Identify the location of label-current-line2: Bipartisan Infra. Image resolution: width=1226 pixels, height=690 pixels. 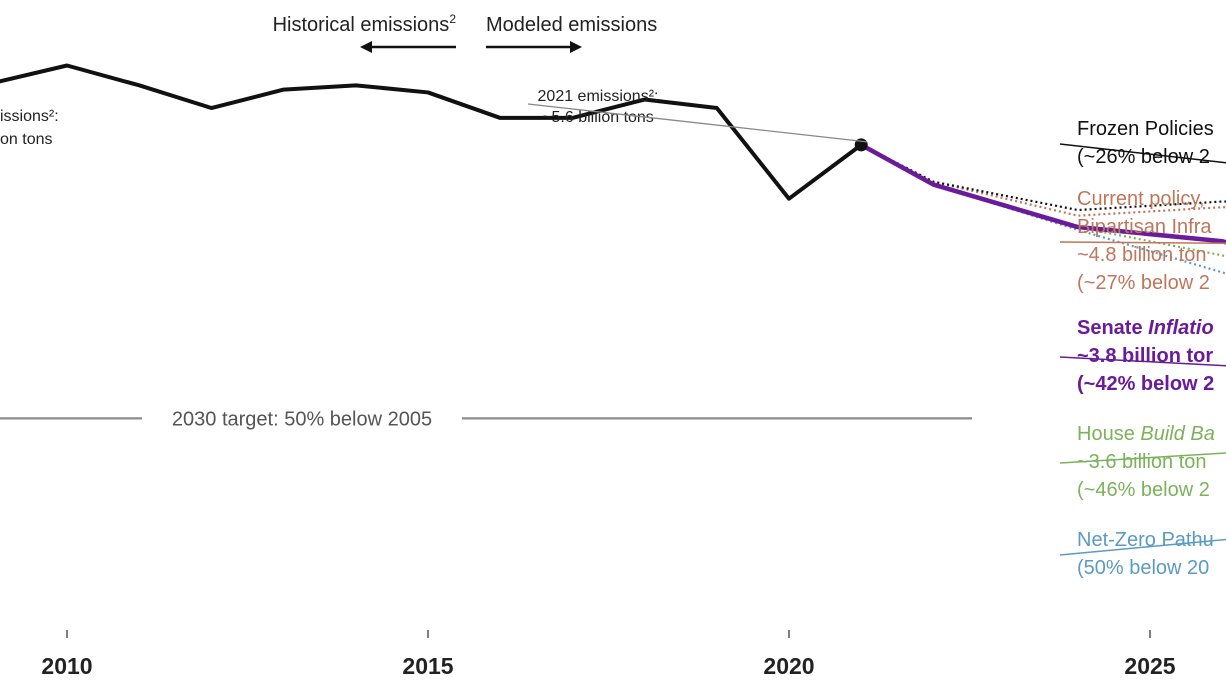
(1144, 227).